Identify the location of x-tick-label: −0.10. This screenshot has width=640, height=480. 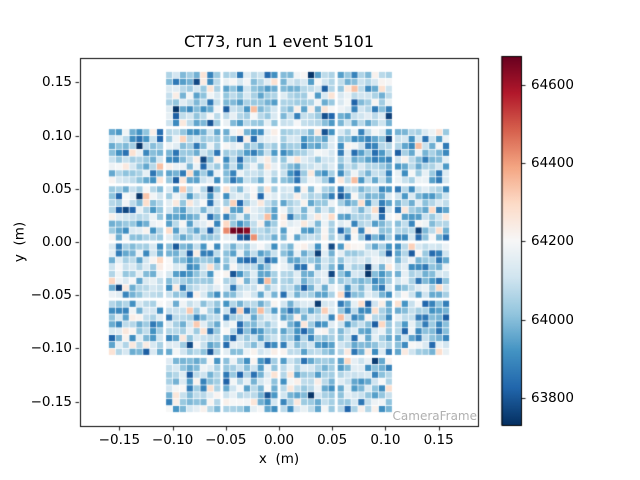
(172, 440).